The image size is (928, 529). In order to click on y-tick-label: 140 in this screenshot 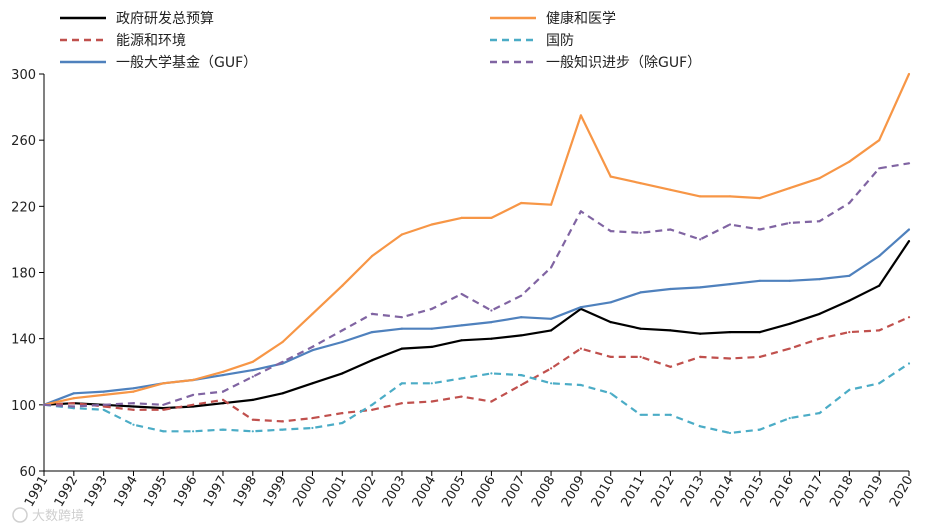, I will do `click(23, 340)`.